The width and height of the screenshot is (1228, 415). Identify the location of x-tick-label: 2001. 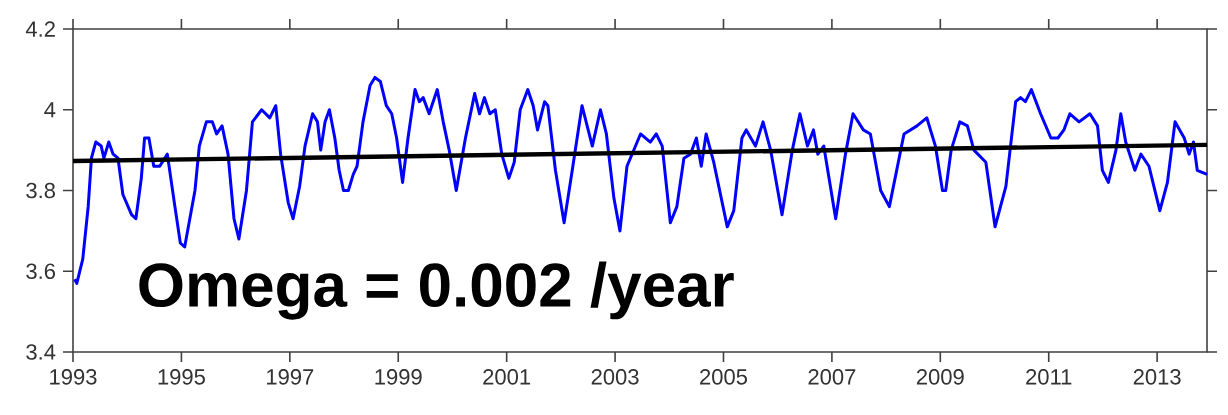
(507, 377).